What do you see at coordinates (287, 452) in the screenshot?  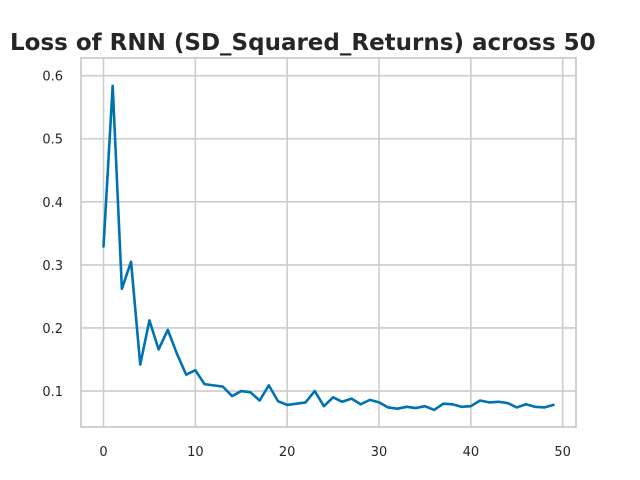 I see `x-tick-label: 20` at bounding box center [287, 452].